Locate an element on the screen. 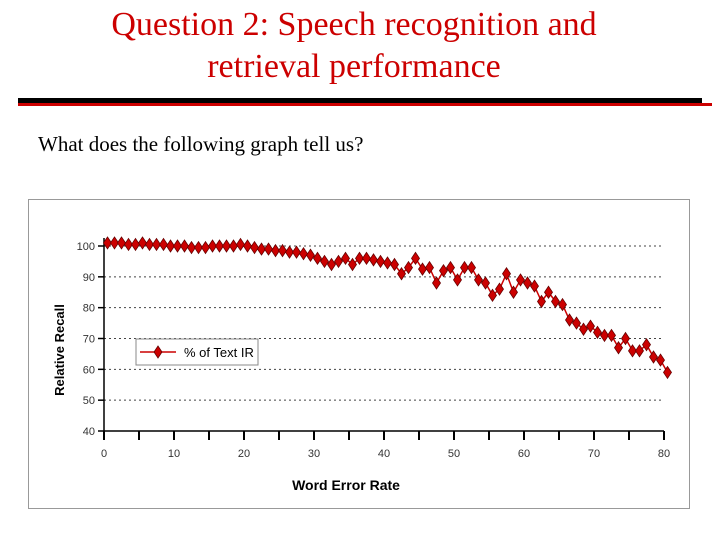 The width and height of the screenshot is (720, 540). legend-swatch-marker is located at coordinates (158, 352).